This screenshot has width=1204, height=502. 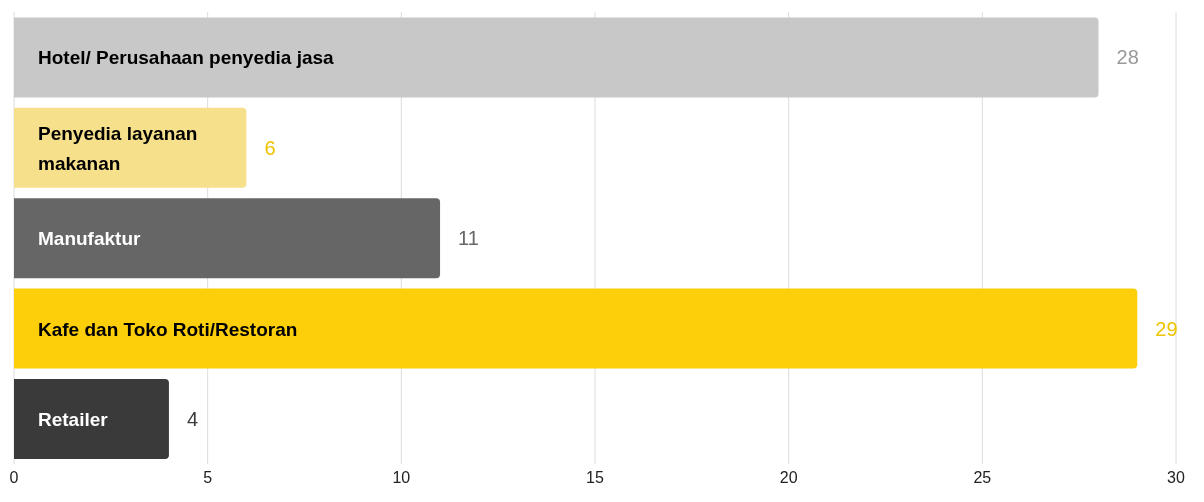 I want to click on data-label: 29, so click(x=1166, y=328).